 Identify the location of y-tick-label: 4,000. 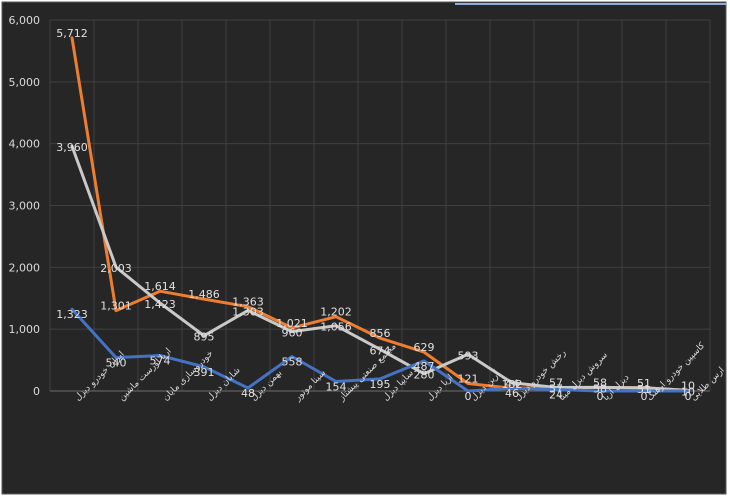
(25, 144).